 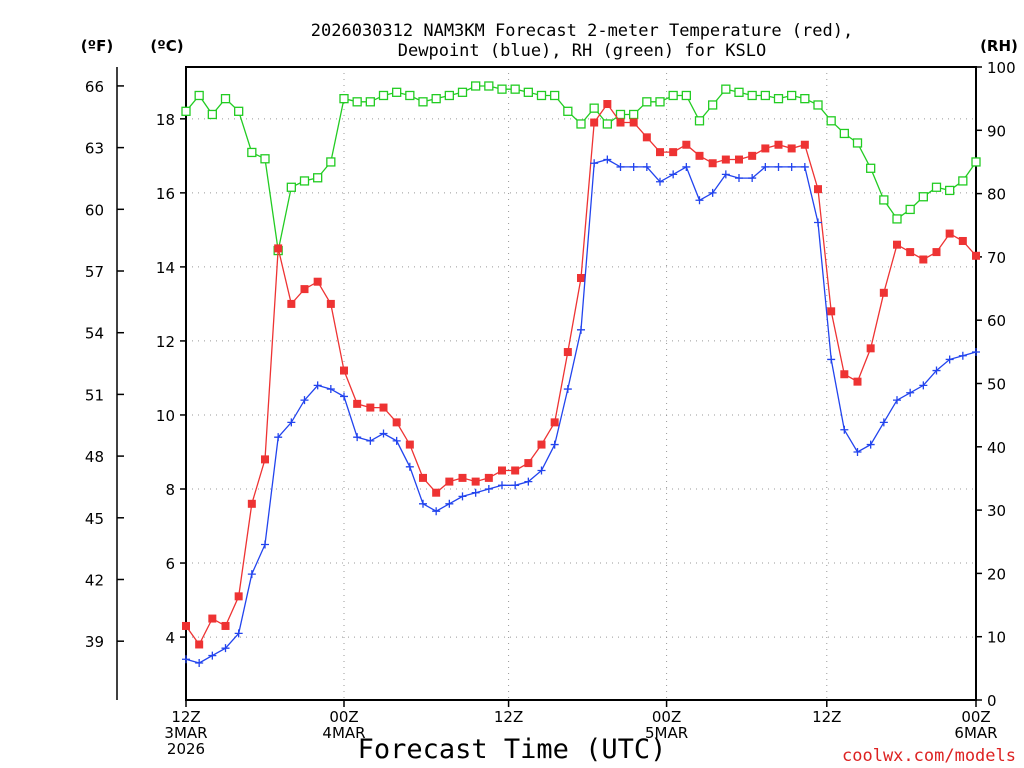 I want to click on rh-tick-label: 40, so click(x=996, y=448).